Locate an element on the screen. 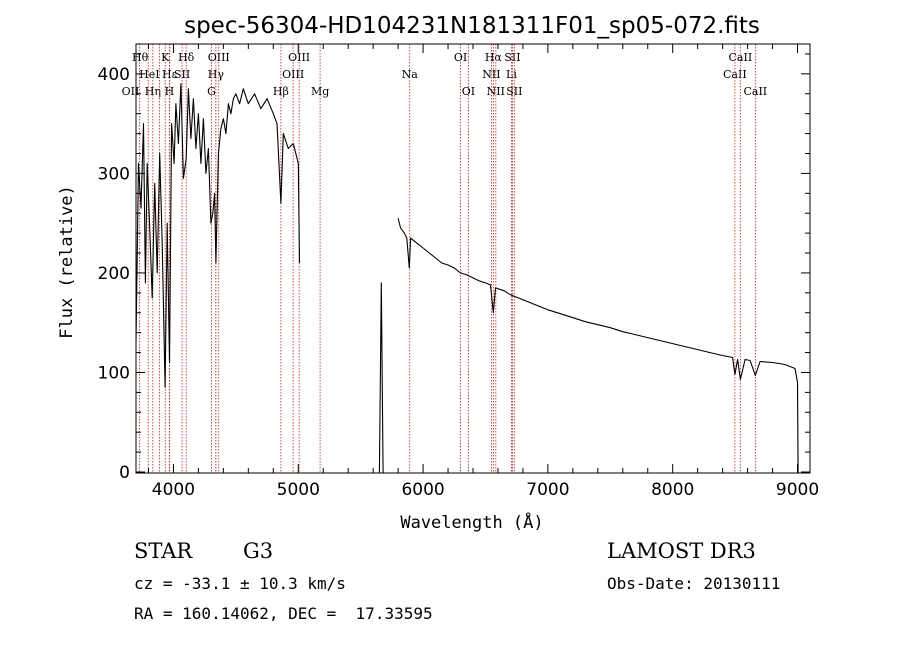 This screenshot has height=649, width=900. line-label-1: Hθ is located at coordinates (140, 57).